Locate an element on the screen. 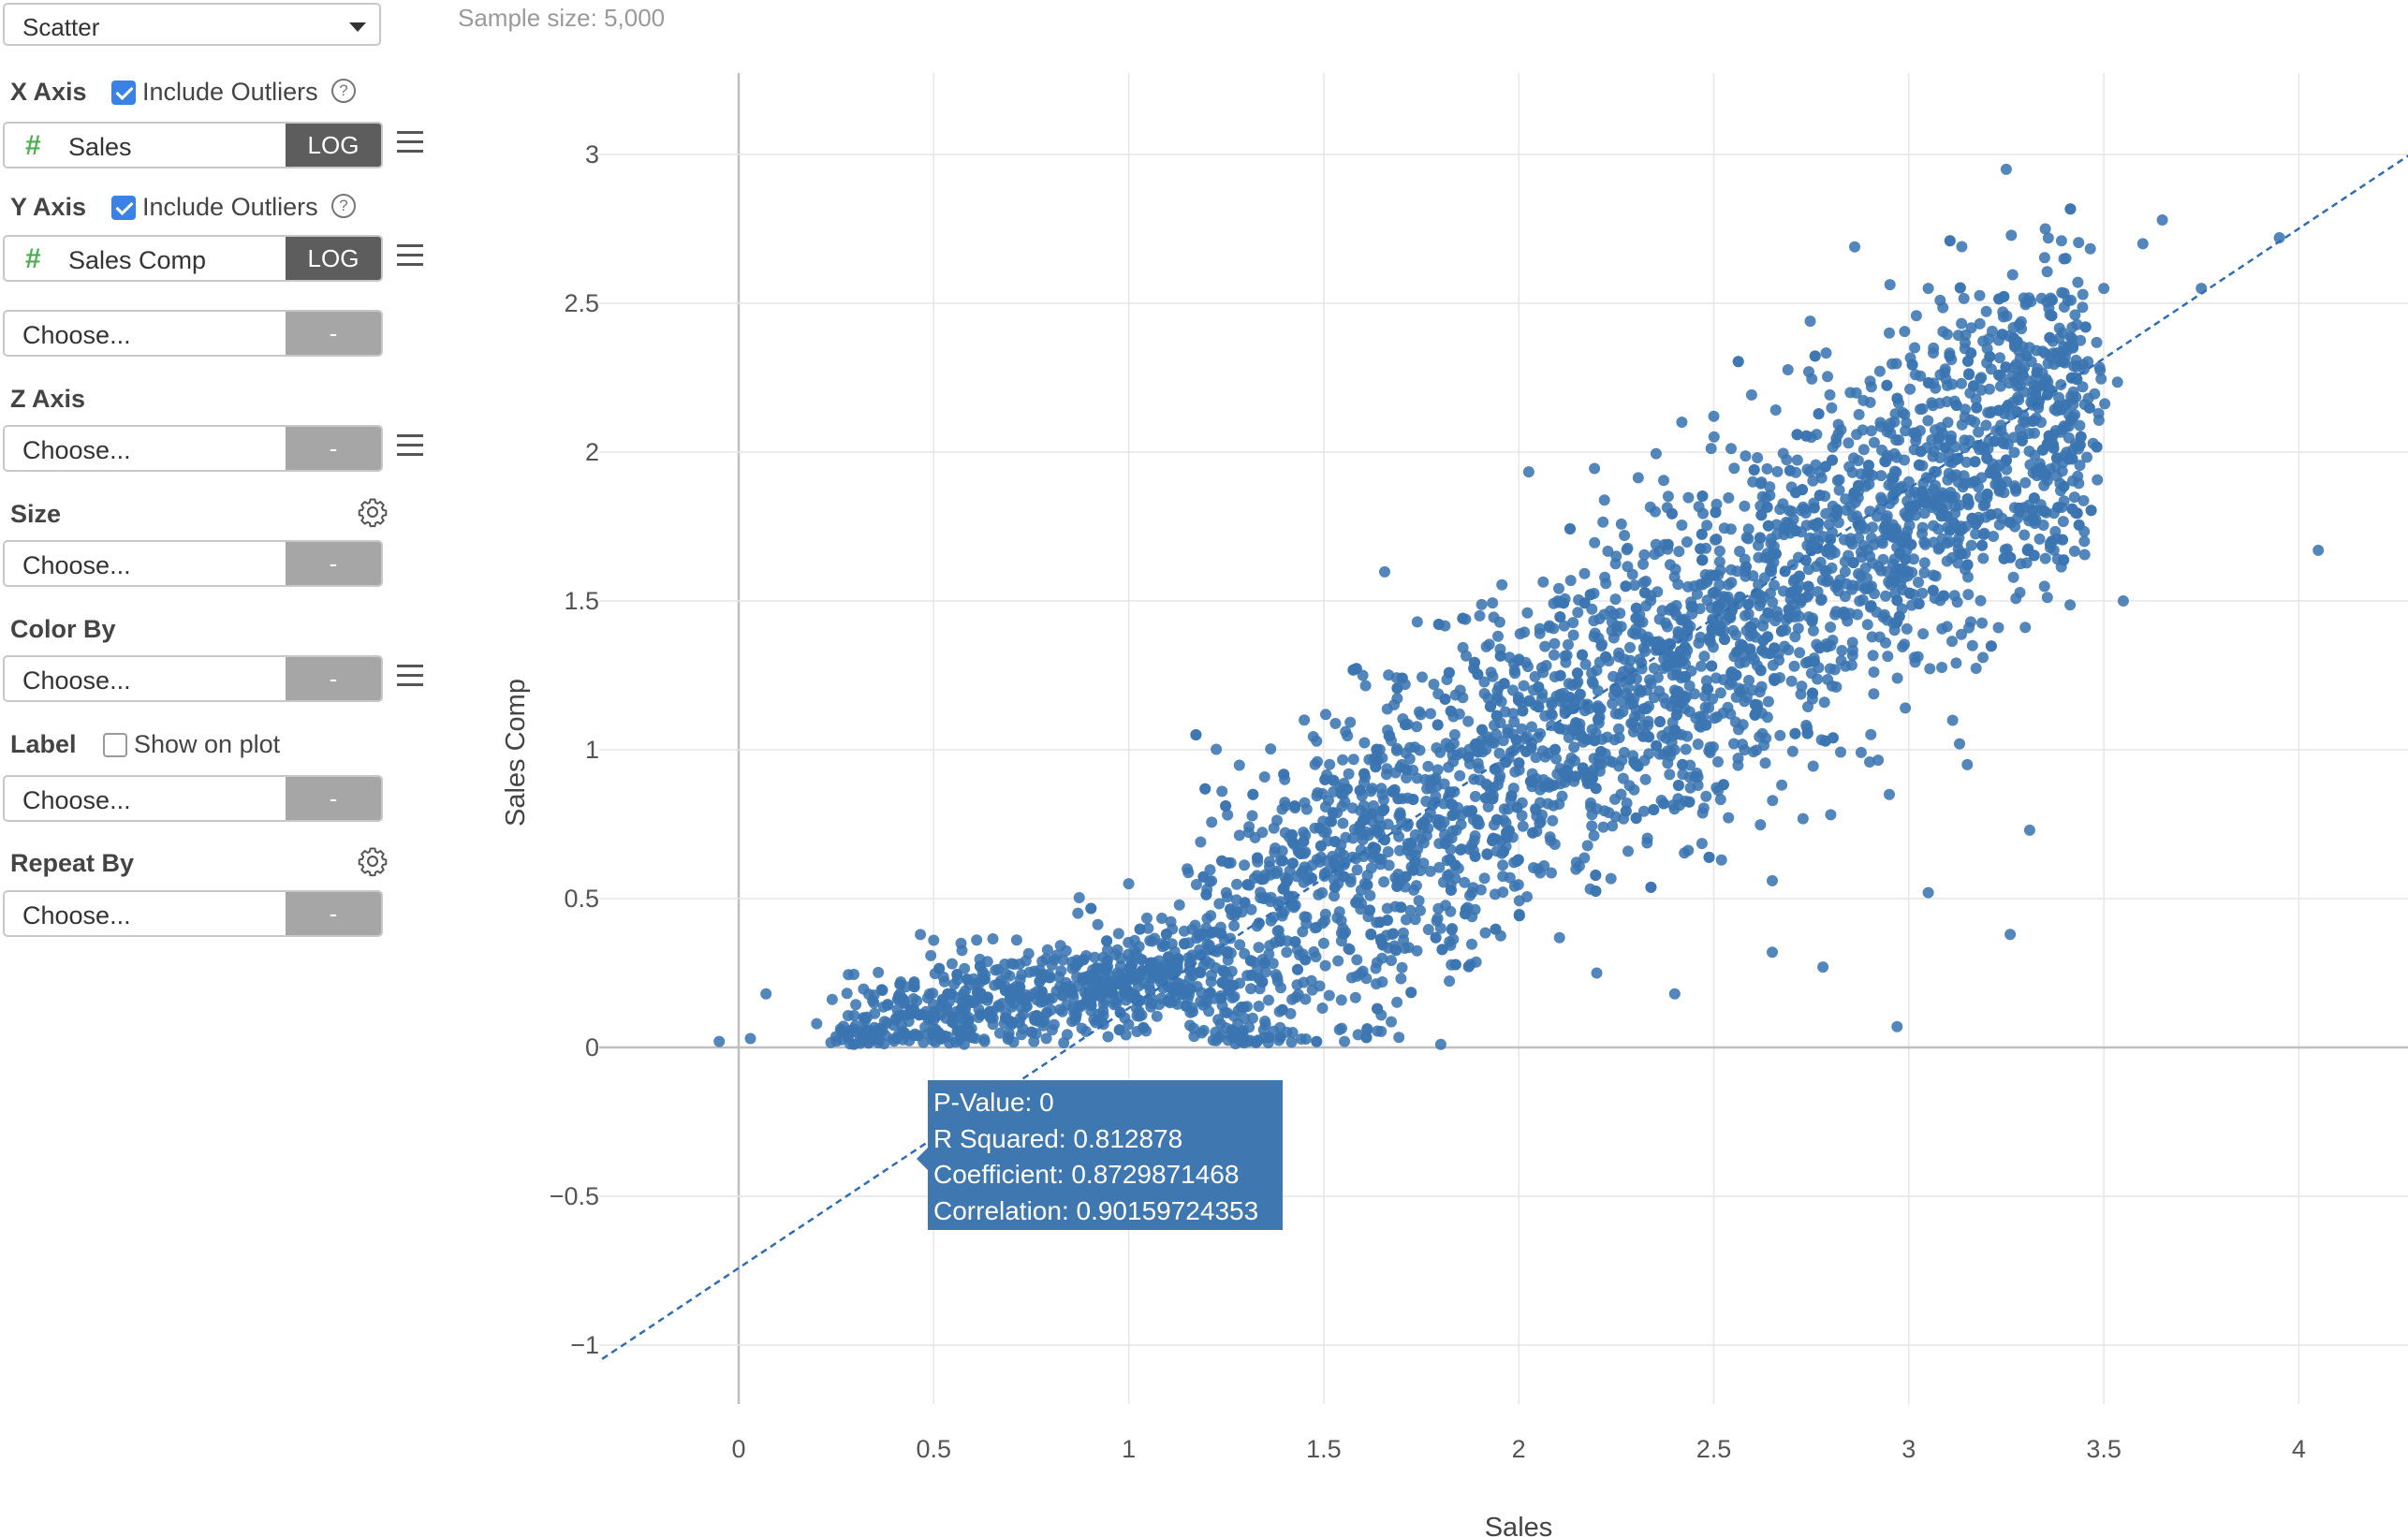 The height and width of the screenshot is (1537, 2408). chart-type-select: Scatter is located at coordinates (192, 24).